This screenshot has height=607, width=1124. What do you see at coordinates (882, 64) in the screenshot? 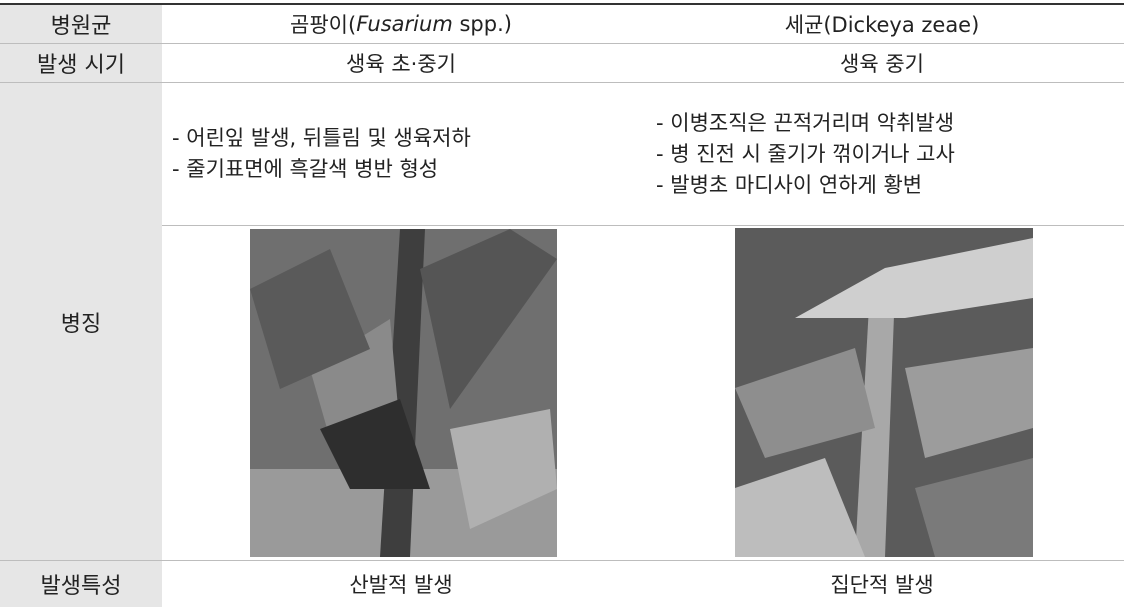
I see `cell: 생육 중기` at bounding box center [882, 64].